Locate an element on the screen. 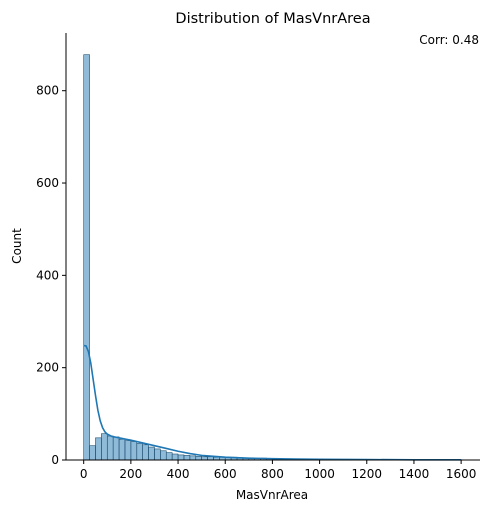  x-tick-label: 600 is located at coordinates (225, 474).